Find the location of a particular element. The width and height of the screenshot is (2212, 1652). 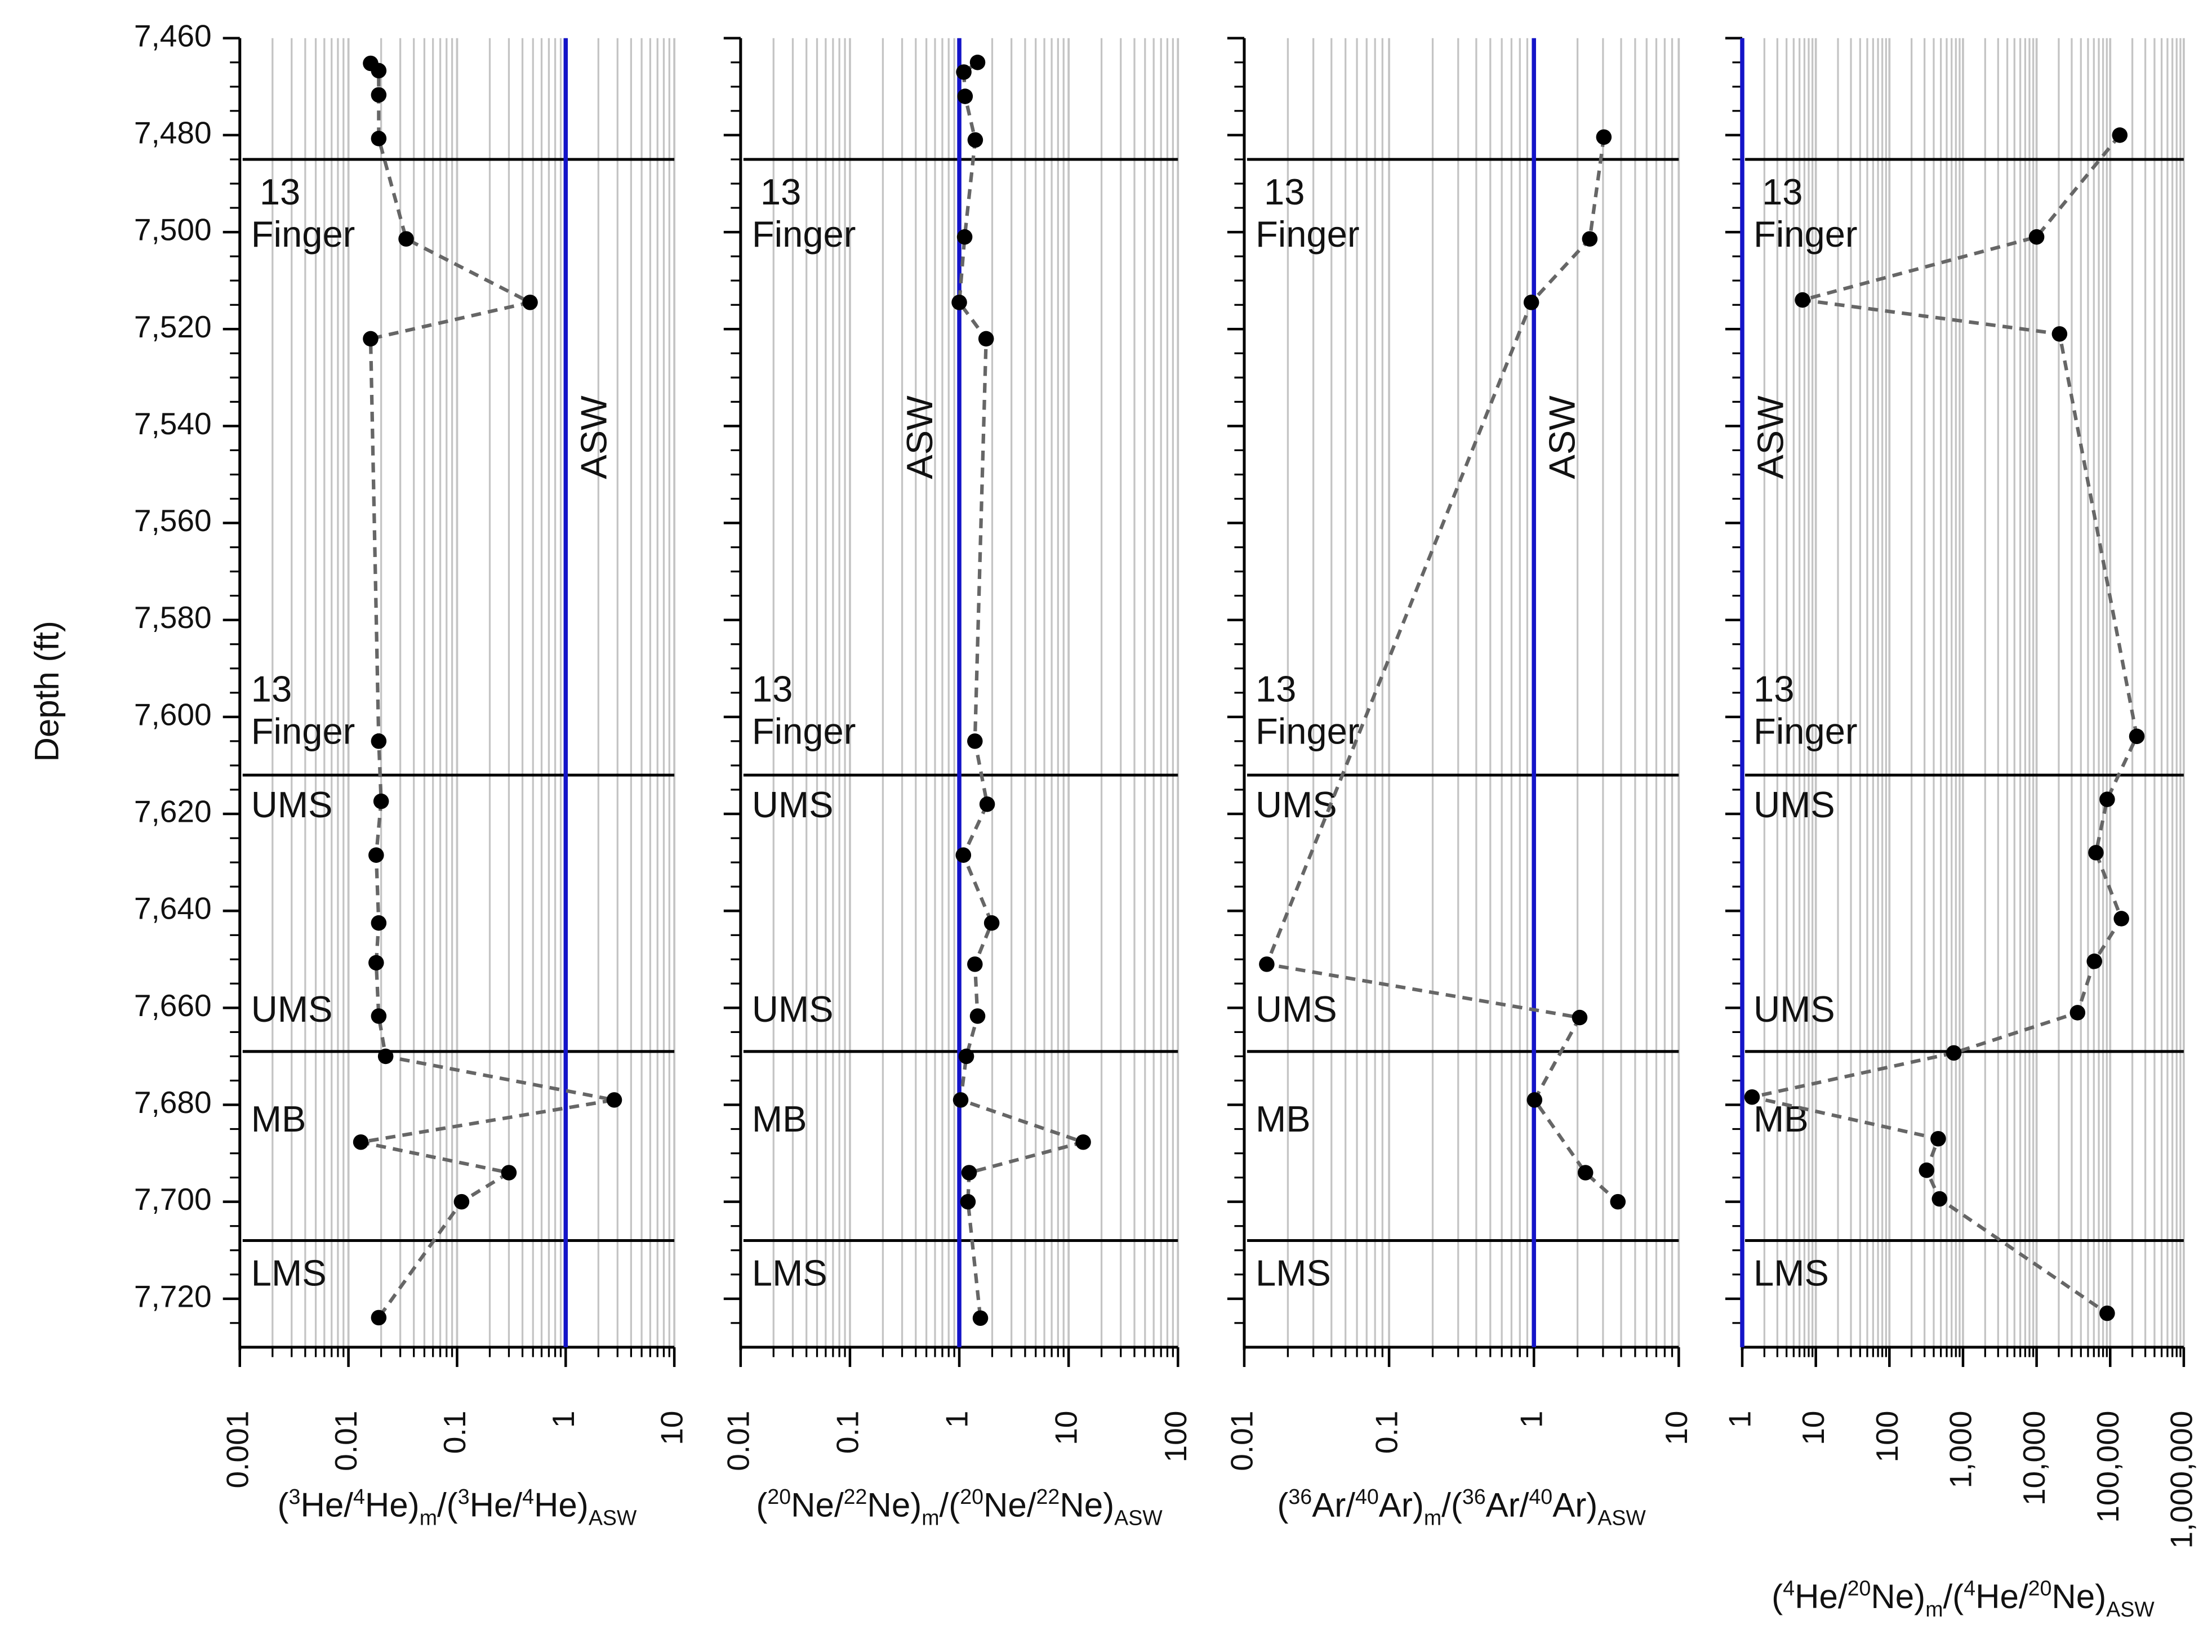

x-tick-label: 1,000,000 is located at coordinates (2181, 1480).